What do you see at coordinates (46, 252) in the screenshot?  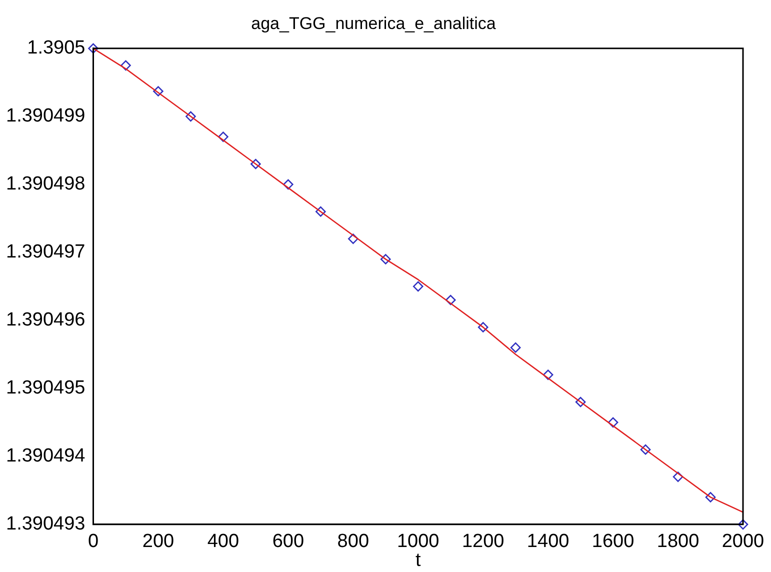 I see `y-tick-label: 1.390497` at bounding box center [46, 252].